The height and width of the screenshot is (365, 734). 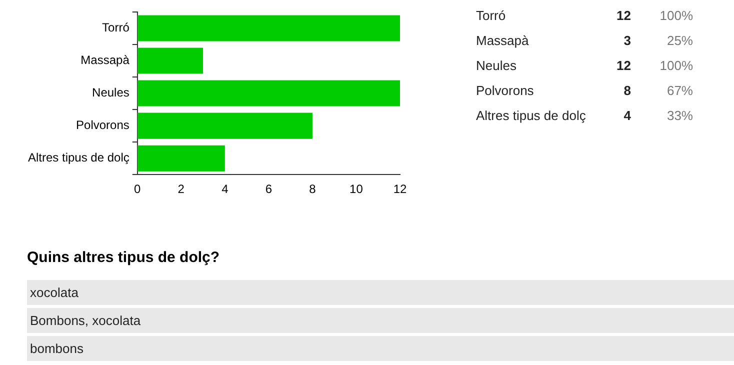 What do you see at coordinates (531, 115) in the screenshot?
I see `category-label: Altres tipus de dolç` at bounding box center [531, 115].